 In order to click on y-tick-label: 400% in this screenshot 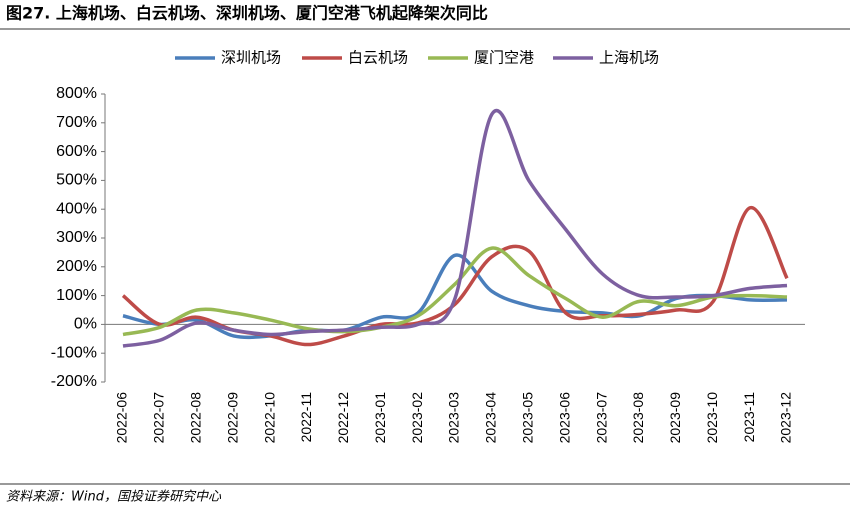, I will do `click(76, 208)`.